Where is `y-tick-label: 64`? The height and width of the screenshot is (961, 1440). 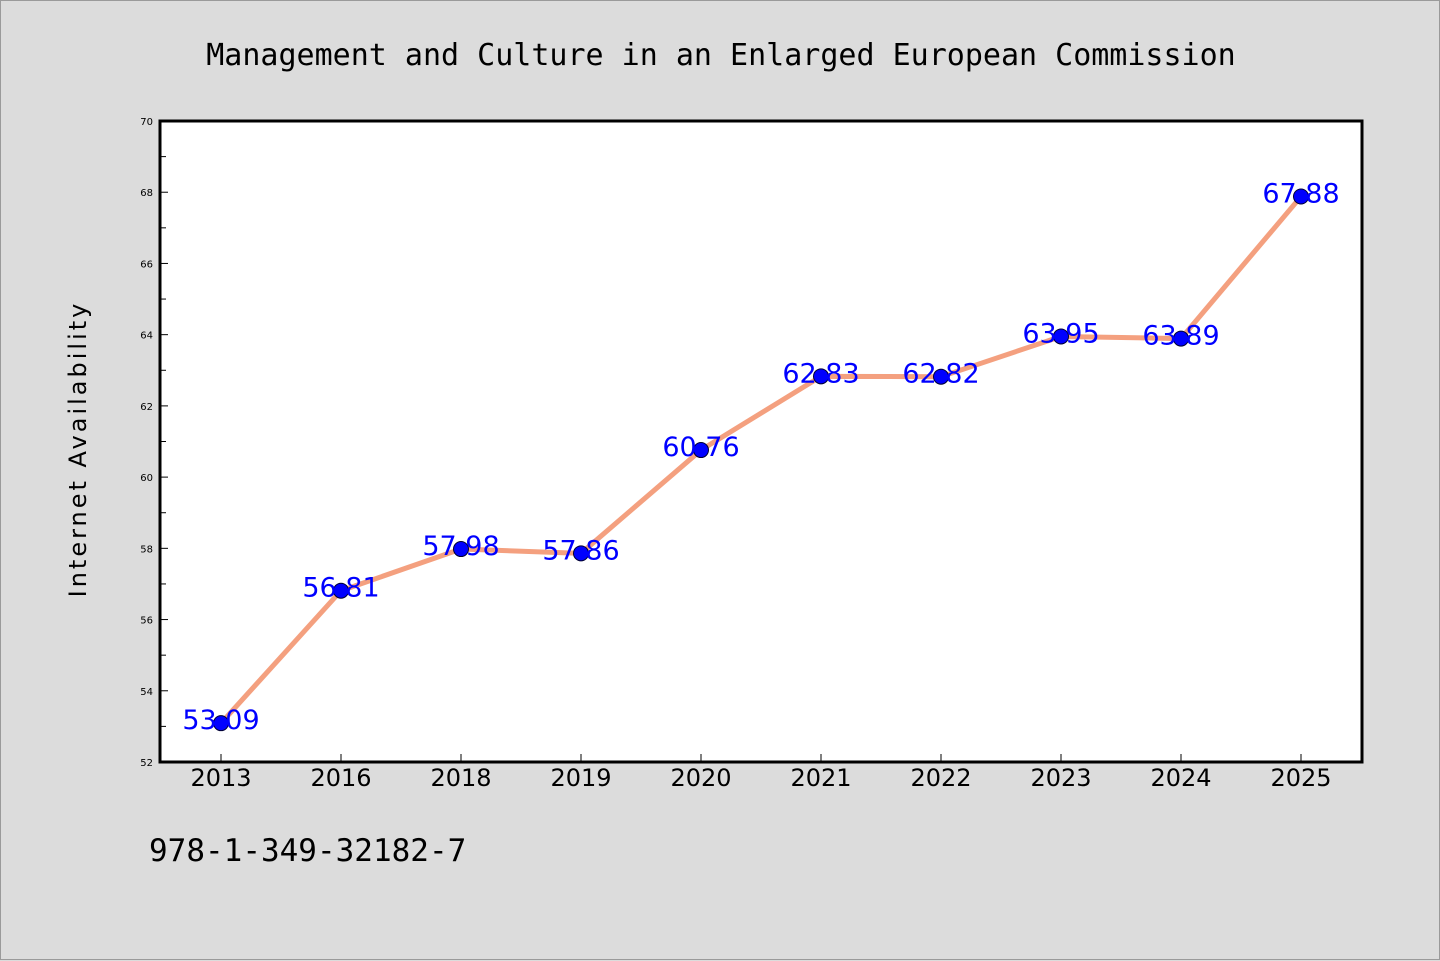
y-tick-label: 64 is located at coordinates (146, 336).